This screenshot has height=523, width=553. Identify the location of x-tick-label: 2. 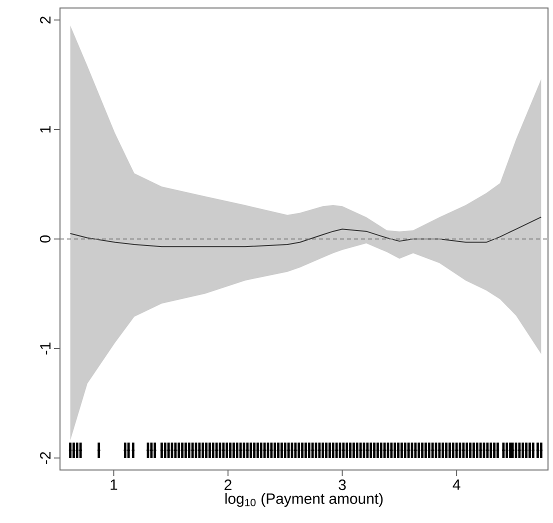
(228, 485).